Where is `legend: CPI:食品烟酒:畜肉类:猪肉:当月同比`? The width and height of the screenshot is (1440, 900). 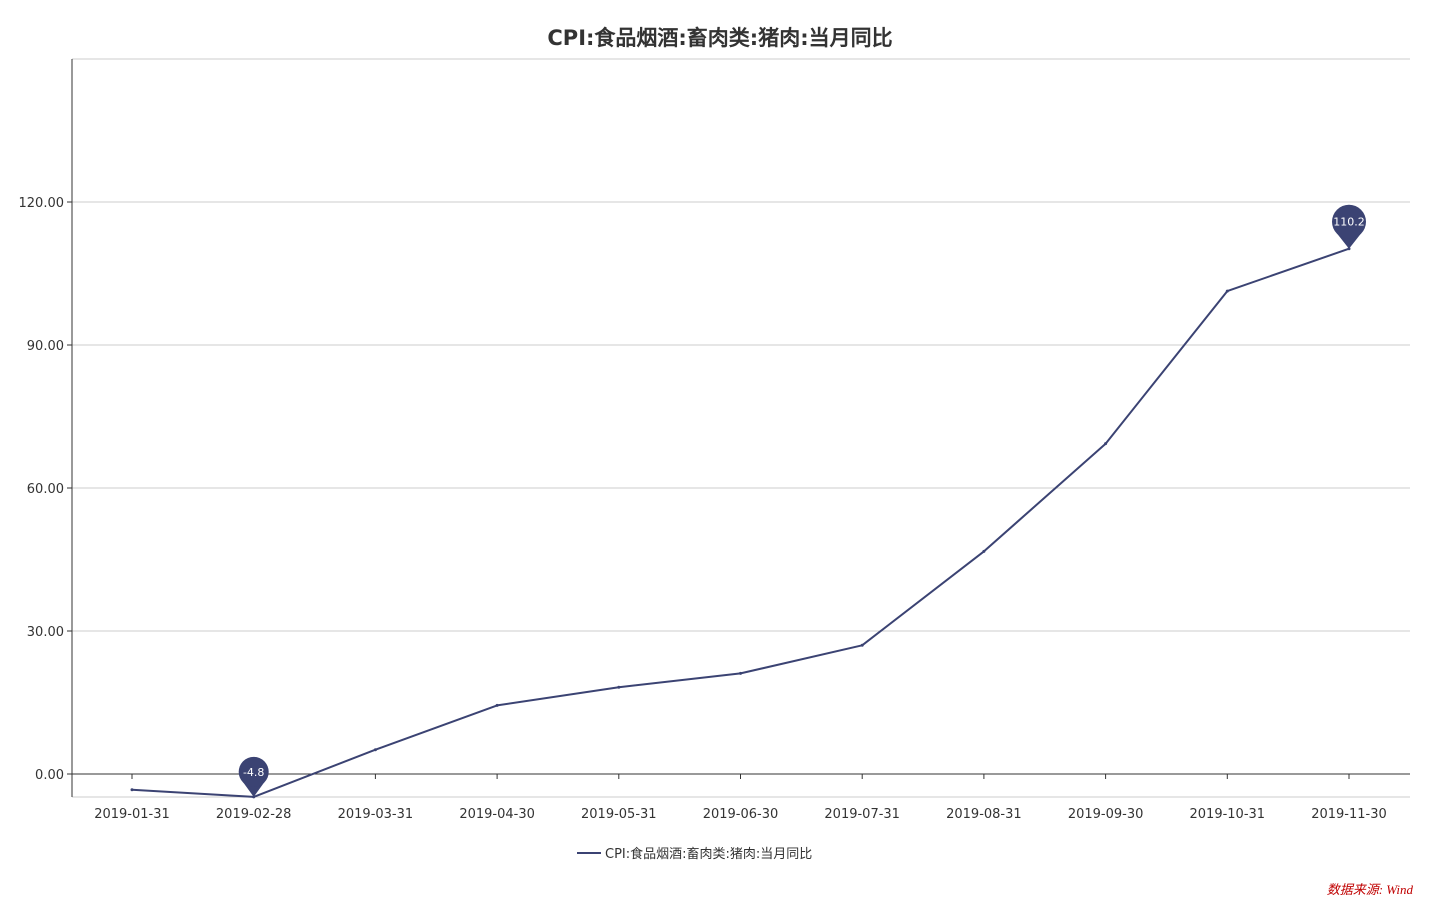
legend: CPI:食品烟酒:畜肉类:猪肉:当月同比 is located at coordinates (694, 854).